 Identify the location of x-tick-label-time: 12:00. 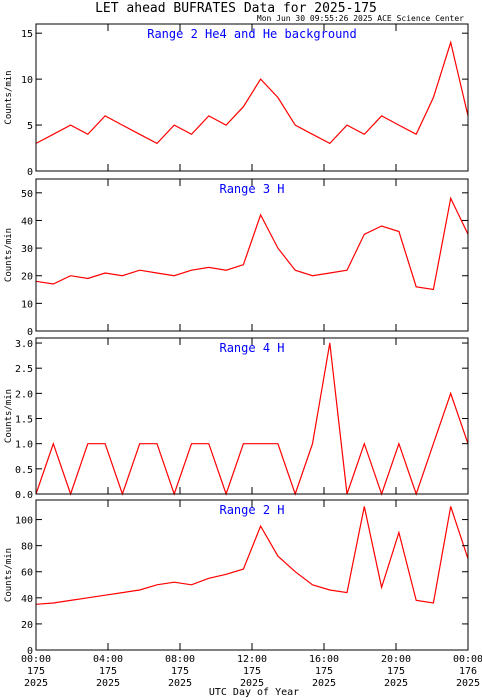
(252, 659).